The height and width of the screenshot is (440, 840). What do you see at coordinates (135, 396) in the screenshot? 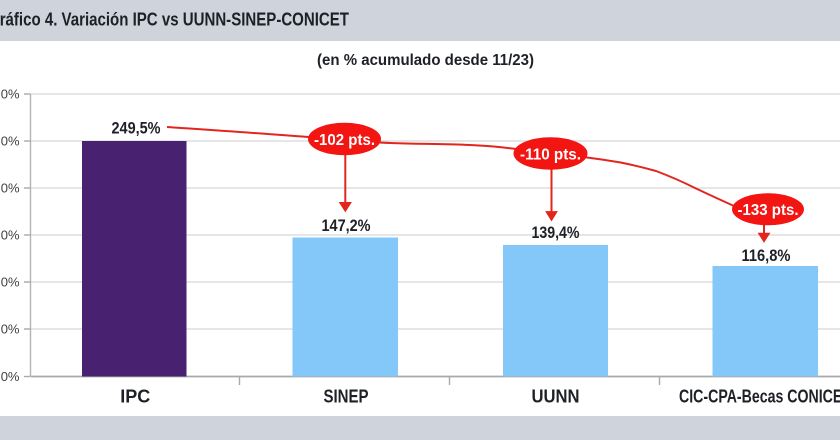
I see `svg-text: IPC` at bounding box center [135, 396].